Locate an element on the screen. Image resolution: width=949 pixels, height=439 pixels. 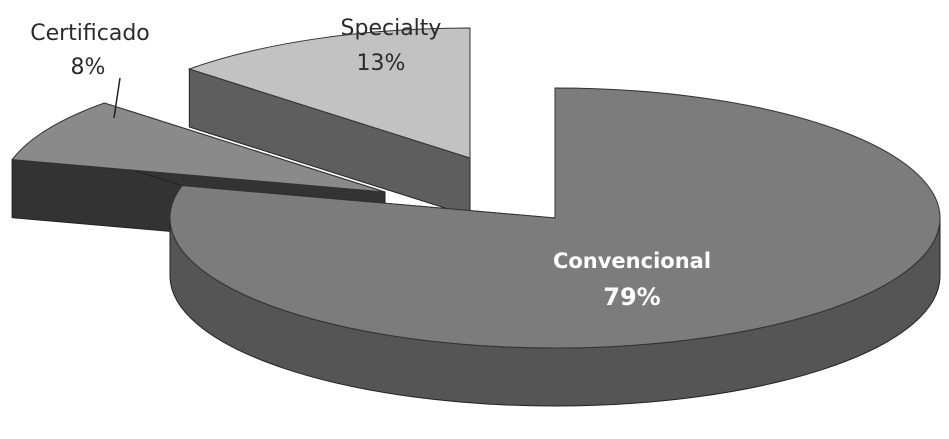
certificado-name-label: Certificado is located at coordinates (90, 33).